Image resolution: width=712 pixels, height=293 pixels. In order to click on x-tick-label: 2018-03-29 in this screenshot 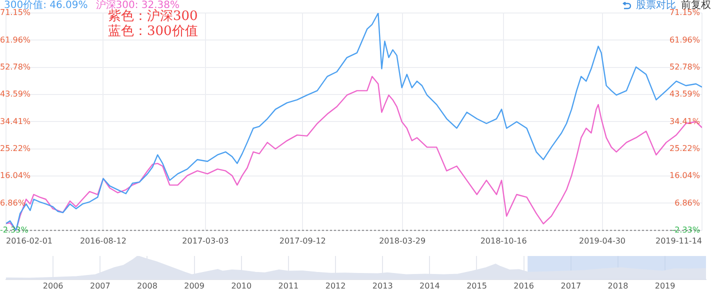, I will do `click(402, 241)`.